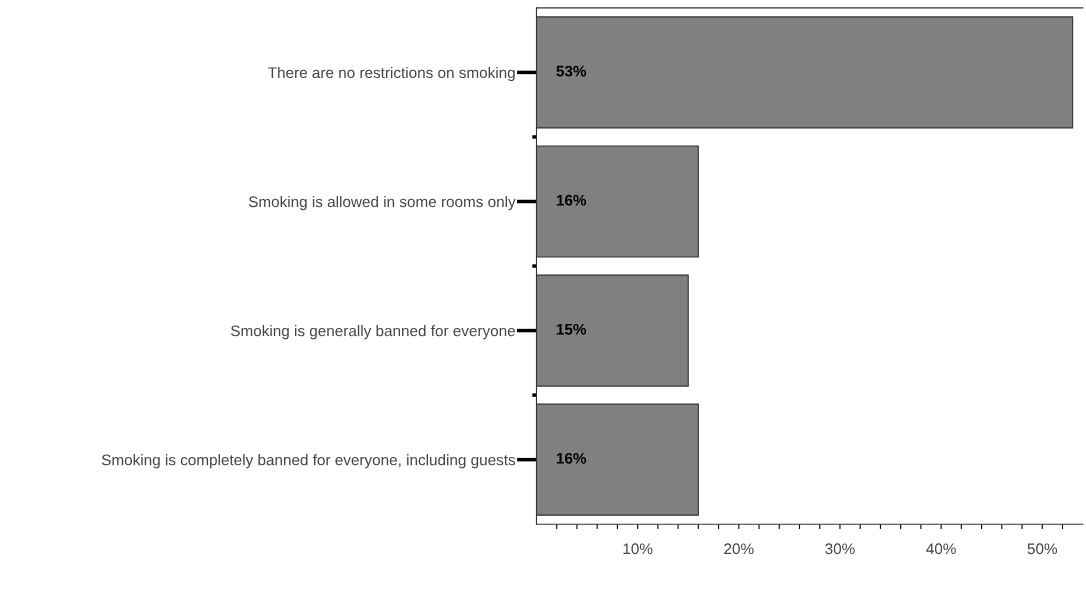 The image size is (1086, 606). What do you see at coordinates (373, 332) in the screenshot?
I see `y-tick-label: Smoking is generally banned for everyone` at bounding box center [373, 332].